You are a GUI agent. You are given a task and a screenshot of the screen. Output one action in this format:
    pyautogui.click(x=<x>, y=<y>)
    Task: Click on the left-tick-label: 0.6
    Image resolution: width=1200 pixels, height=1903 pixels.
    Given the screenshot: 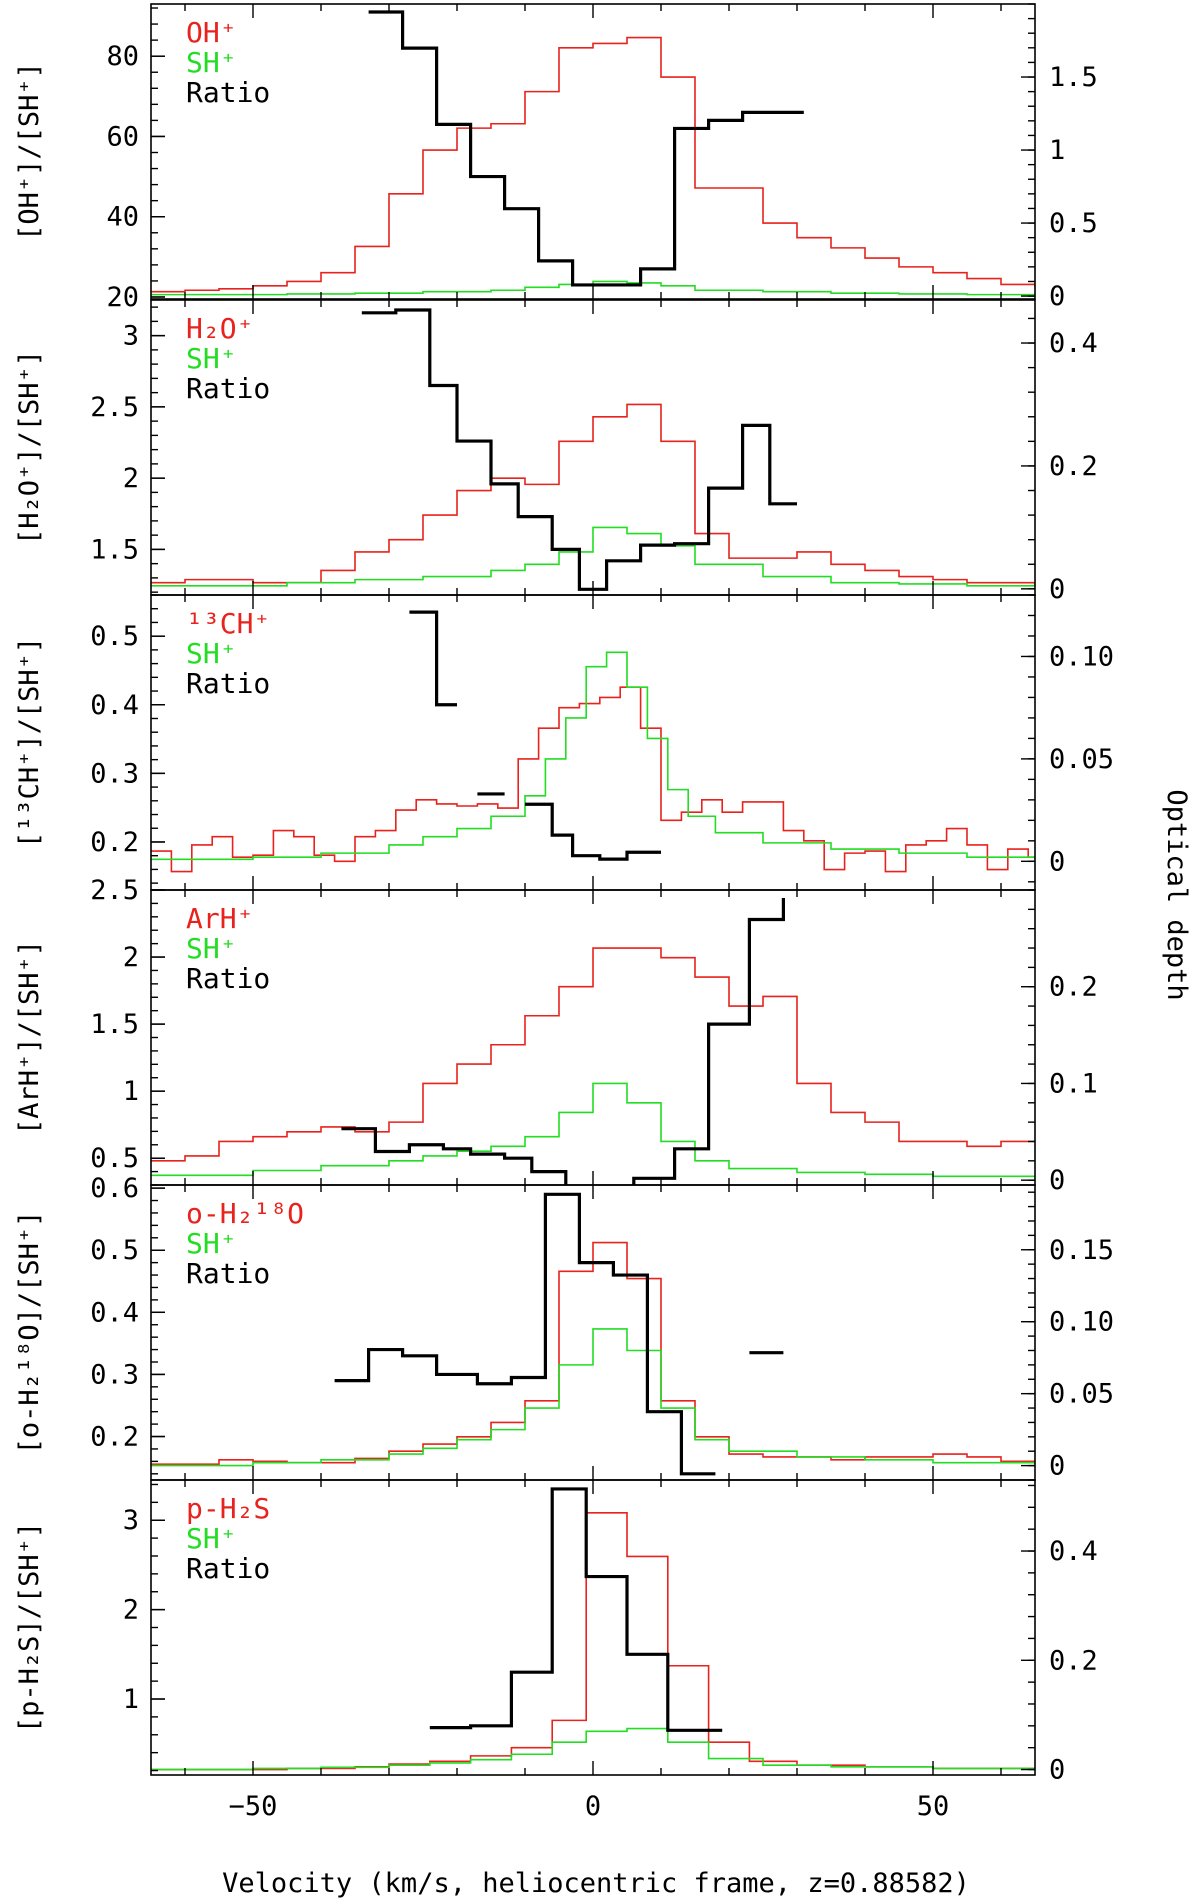 What is the action you would take?
    pyautogui.click(x=114, y=1188)
    